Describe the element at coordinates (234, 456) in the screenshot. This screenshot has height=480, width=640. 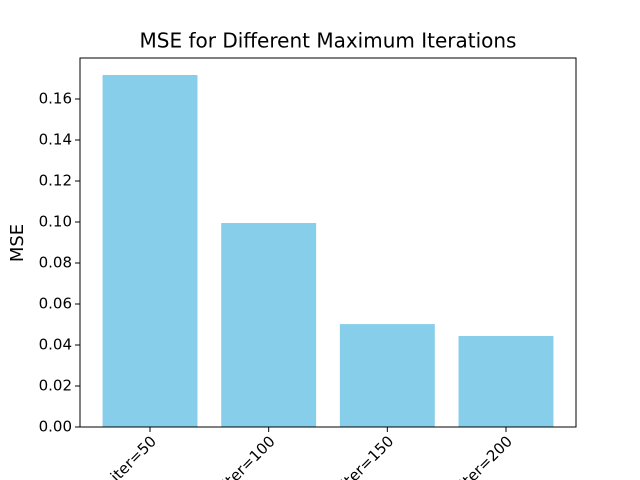
I see `x-tick-label: max_iter=100` at that location.